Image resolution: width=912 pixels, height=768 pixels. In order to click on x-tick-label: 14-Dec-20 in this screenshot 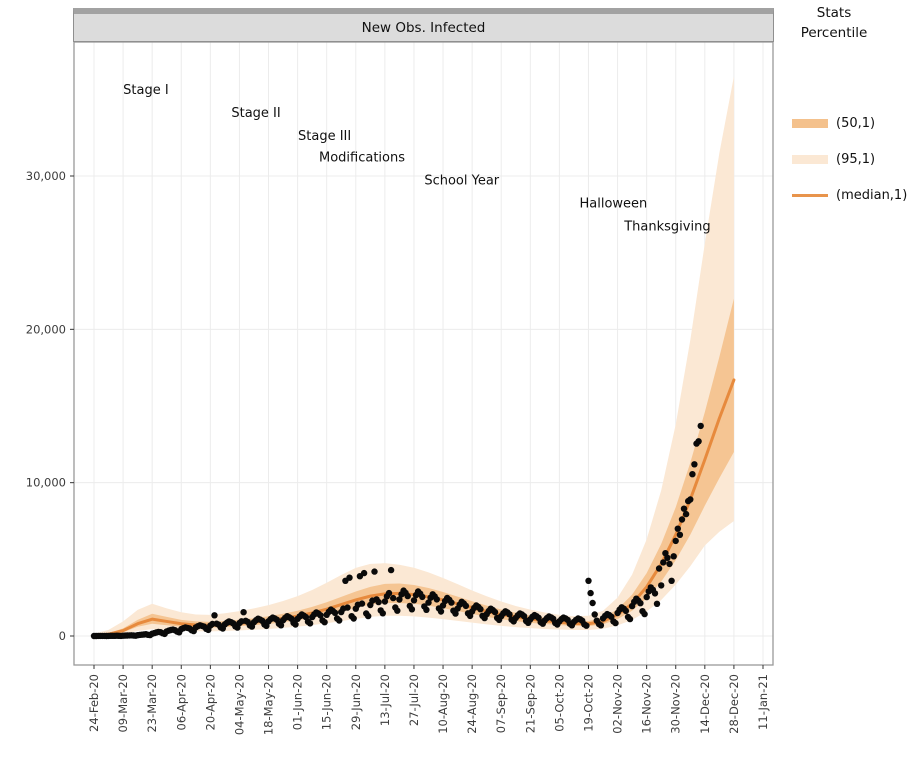, I will do `click(705, 704)`.